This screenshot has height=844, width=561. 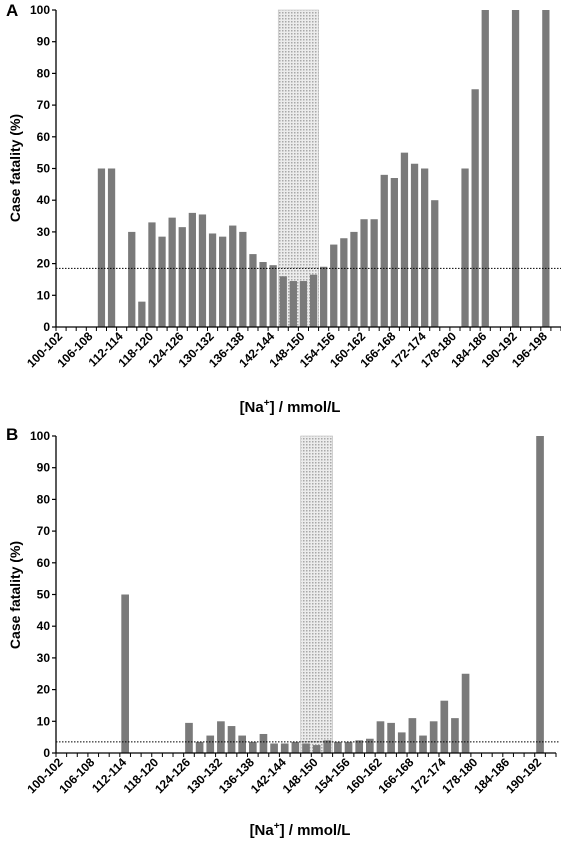 What do you see at coordinates (44, 595) in the screenshot?
I see `y-tick-label-50-b: 50` at bounding box center [44, 595].